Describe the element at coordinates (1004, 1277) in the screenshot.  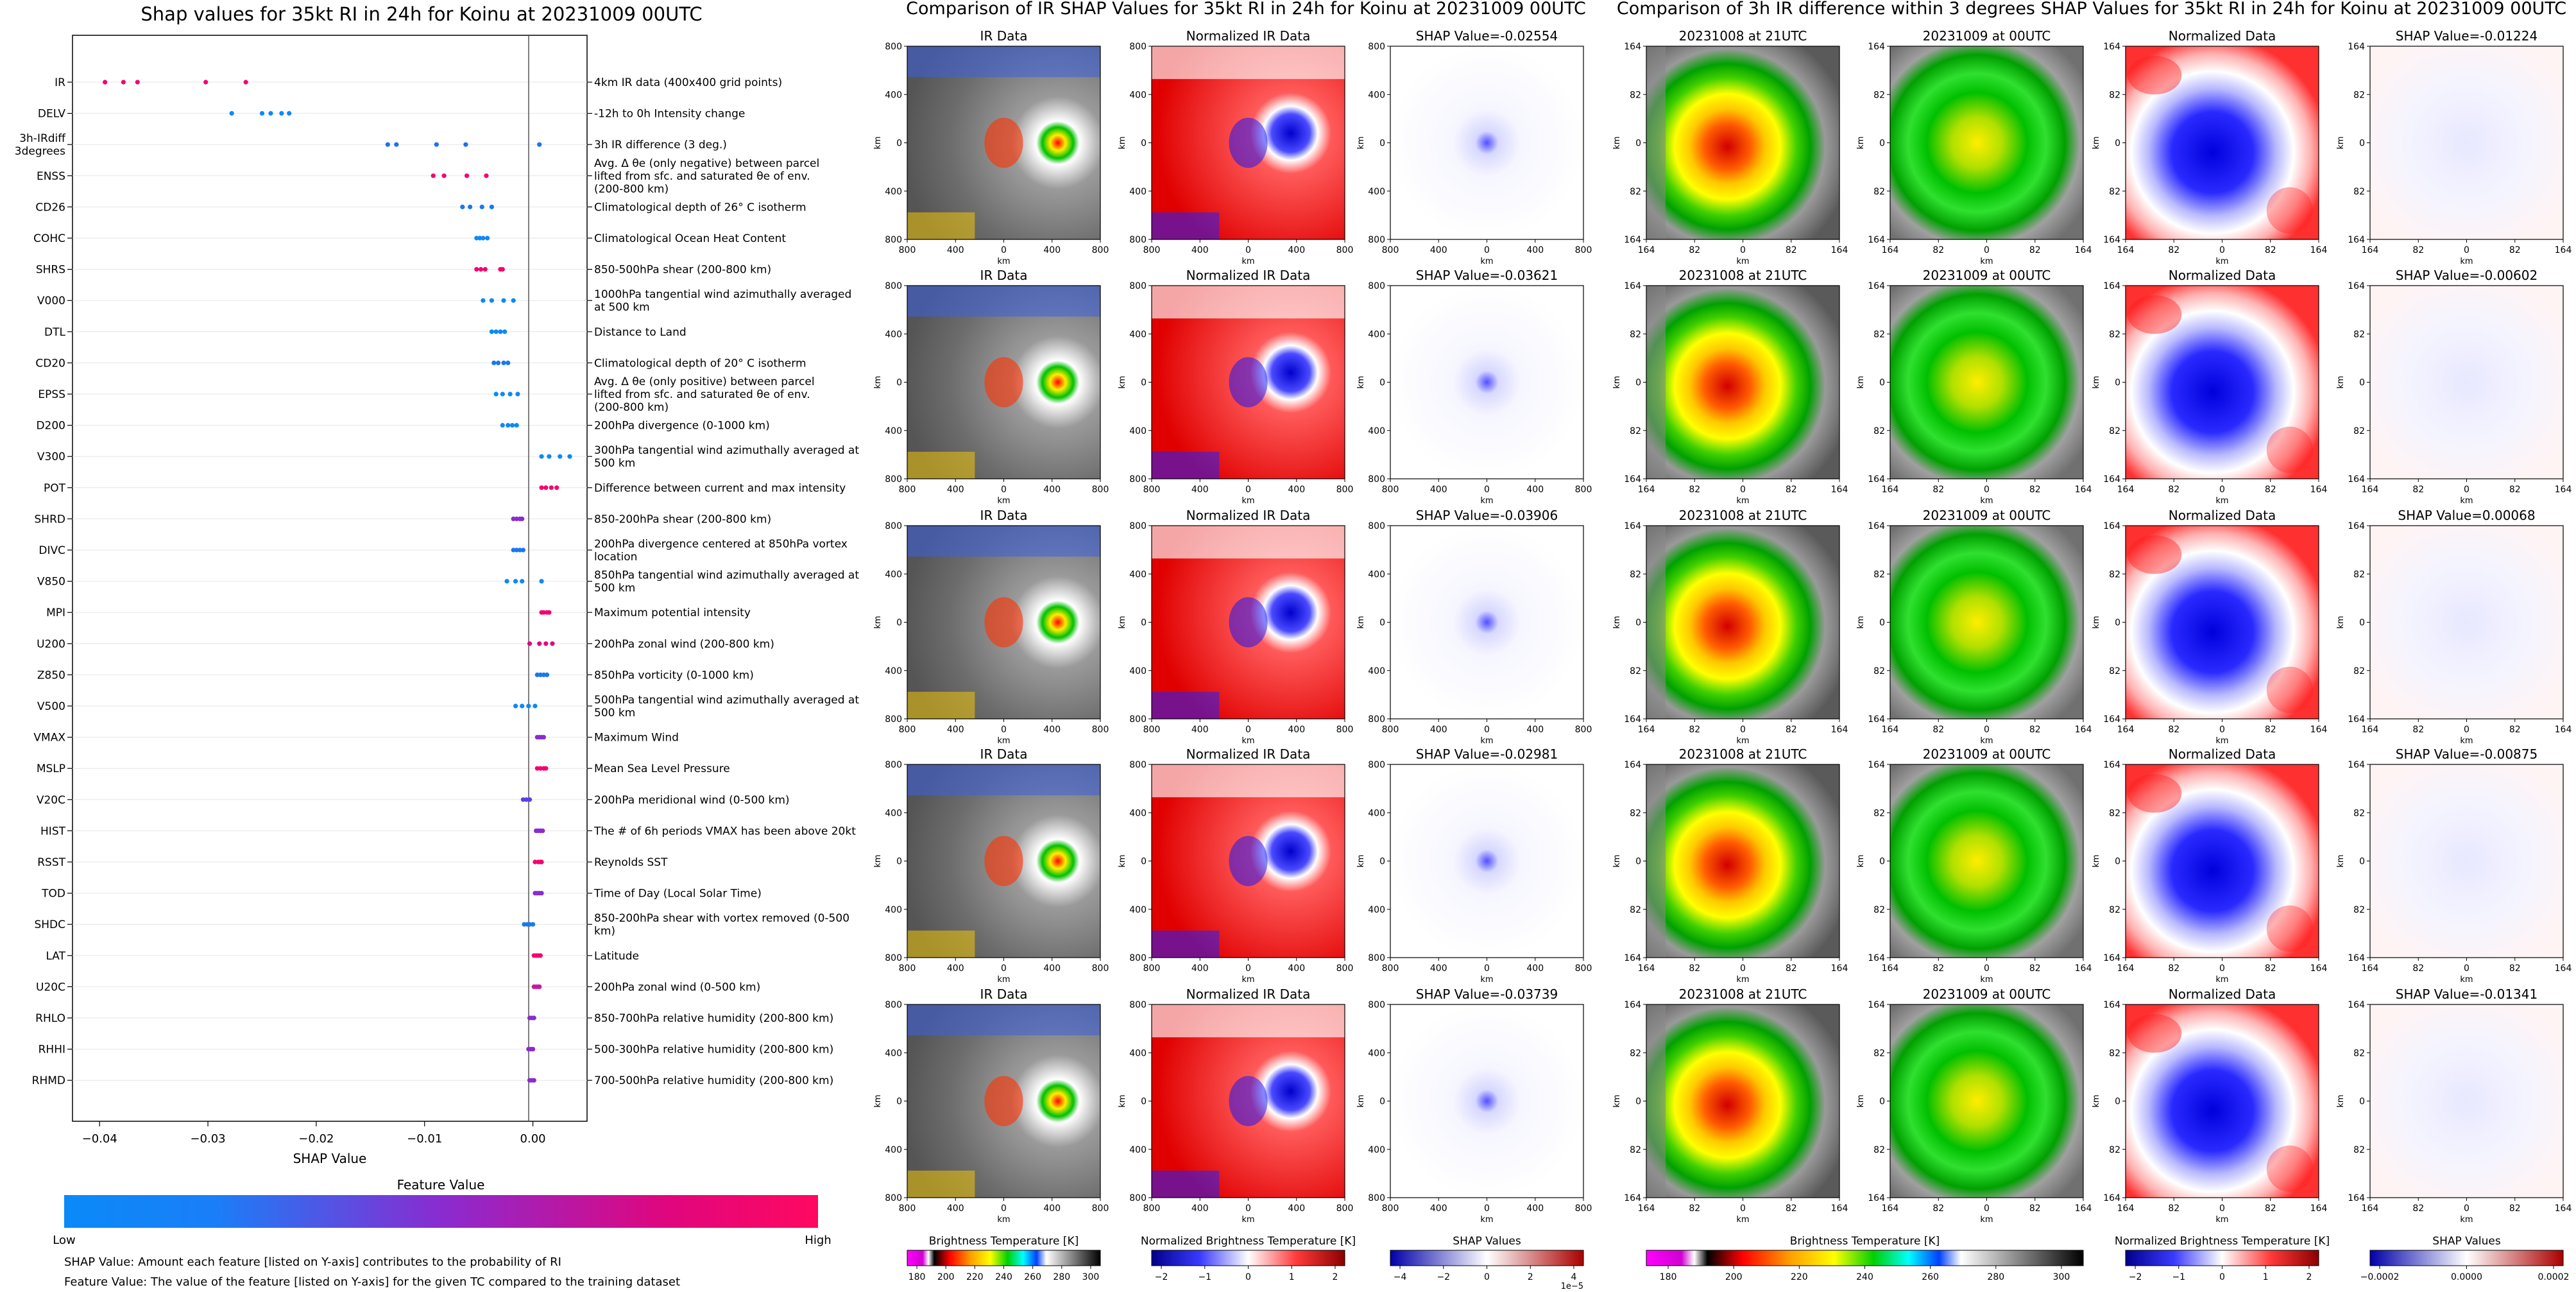
I see `colorbar-tick-label: 240` at that location.